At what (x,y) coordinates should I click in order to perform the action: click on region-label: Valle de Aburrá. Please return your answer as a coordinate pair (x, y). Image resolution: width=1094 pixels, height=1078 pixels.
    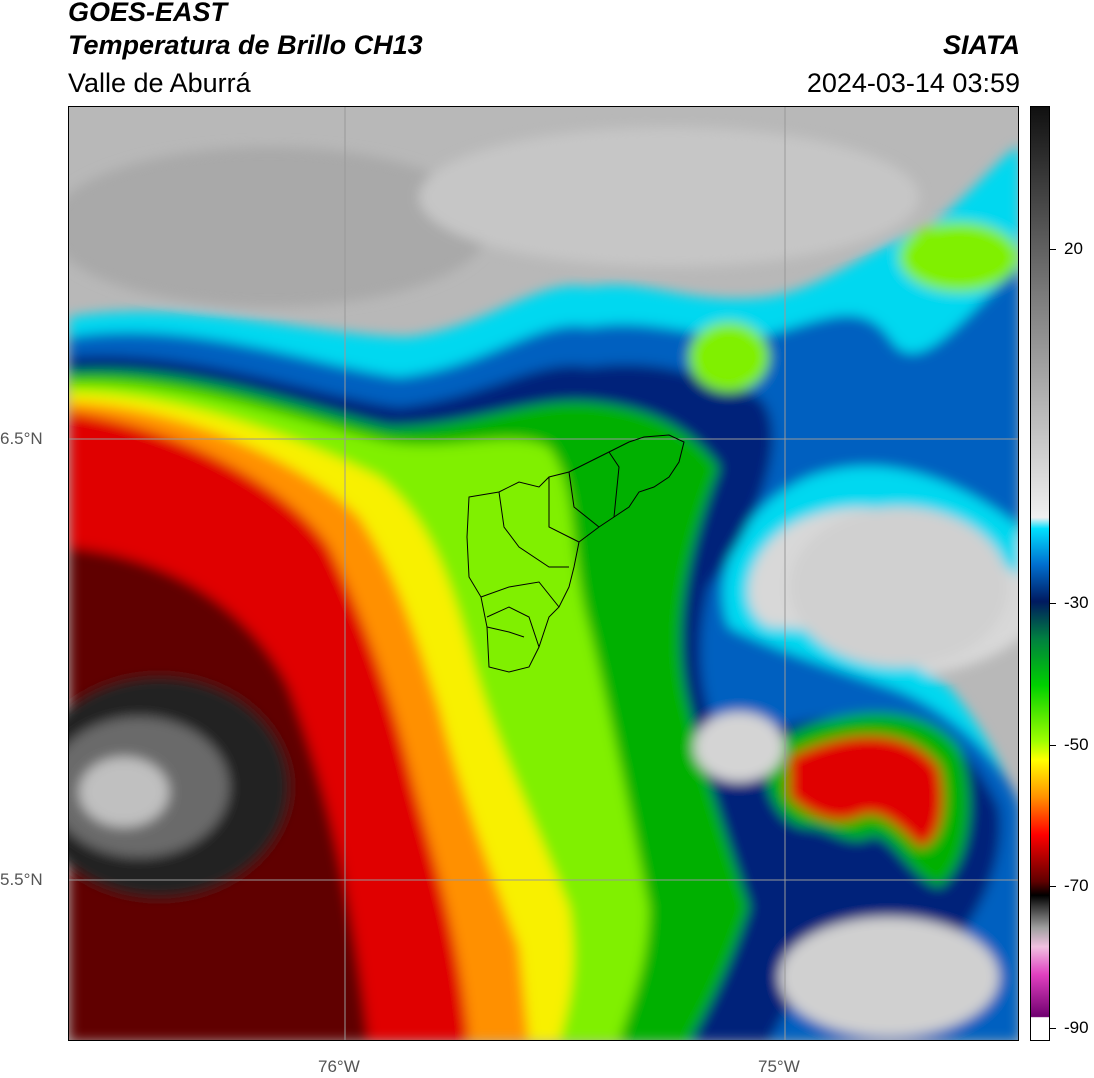
    Looking at the image, I should click on (159, 83).